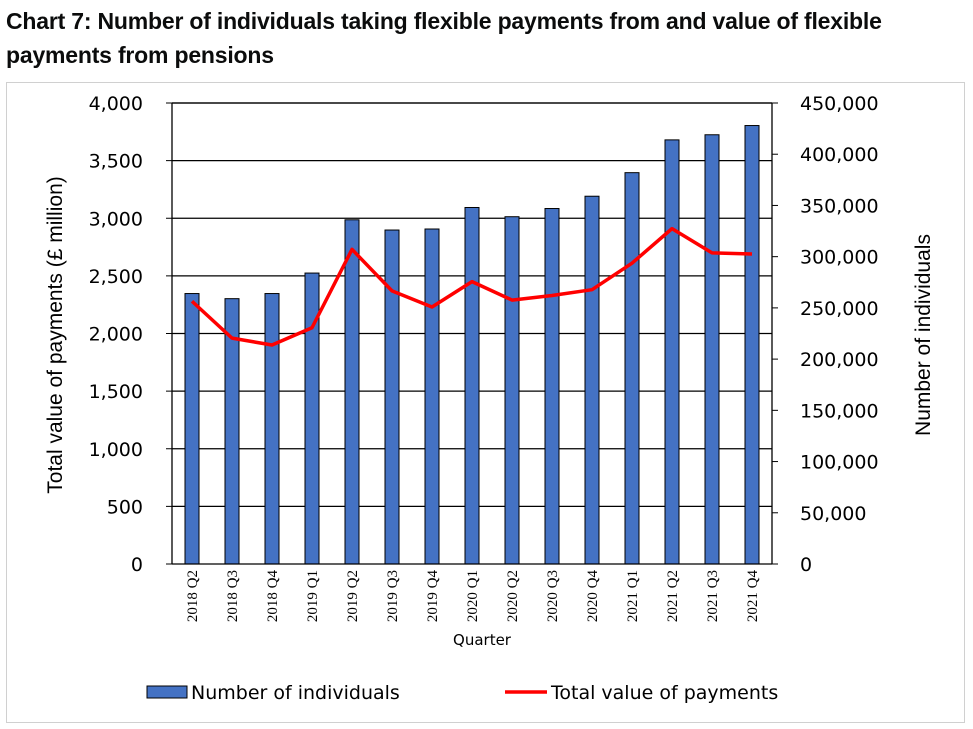 The image size is (973, 729). I want to click on left-tick-label: 3,500, so click(116, 162).